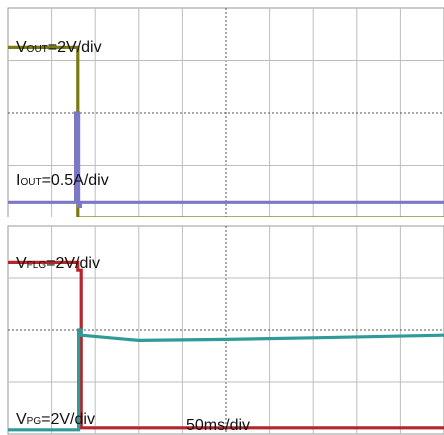  What do you see at coordinates (58, 263) in the screenshot?
I see `vflg-label: VFLG=2V/div` at bounding box center [58, 263].